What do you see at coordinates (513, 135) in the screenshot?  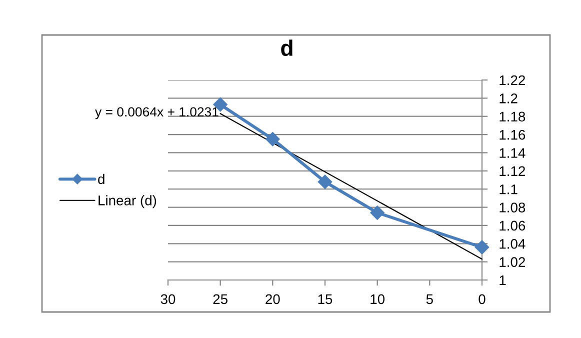 I see `y-tick-label: 1.16` at bounding box center [513, 135].